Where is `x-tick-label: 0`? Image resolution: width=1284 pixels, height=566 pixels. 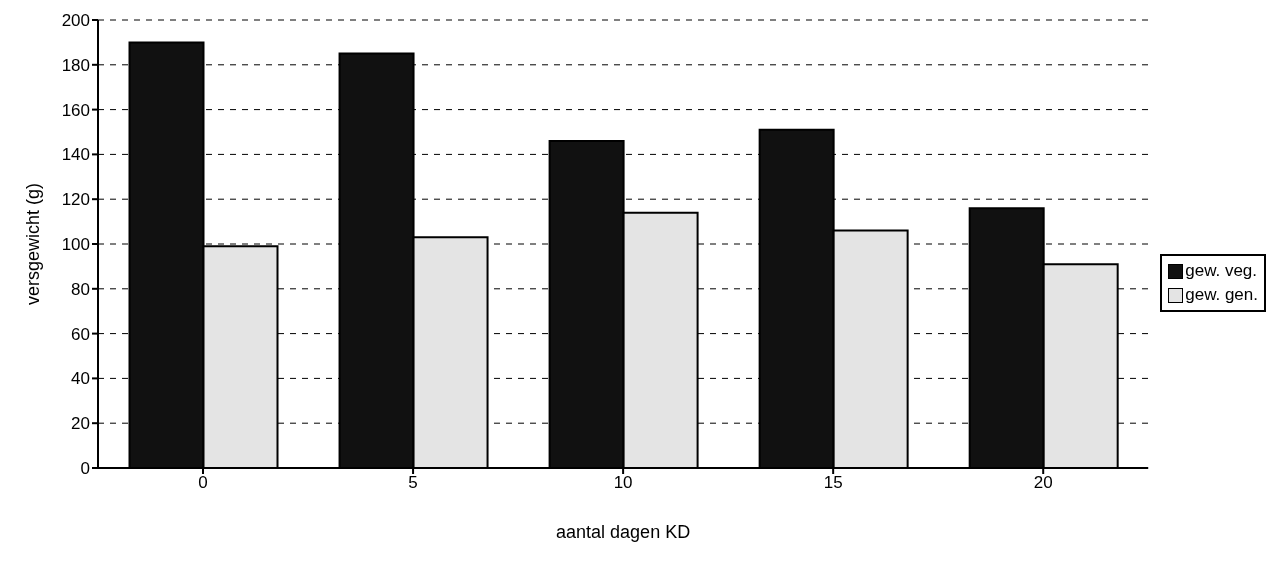
x-tick-label: 0 is located at coordinates (203, 483).